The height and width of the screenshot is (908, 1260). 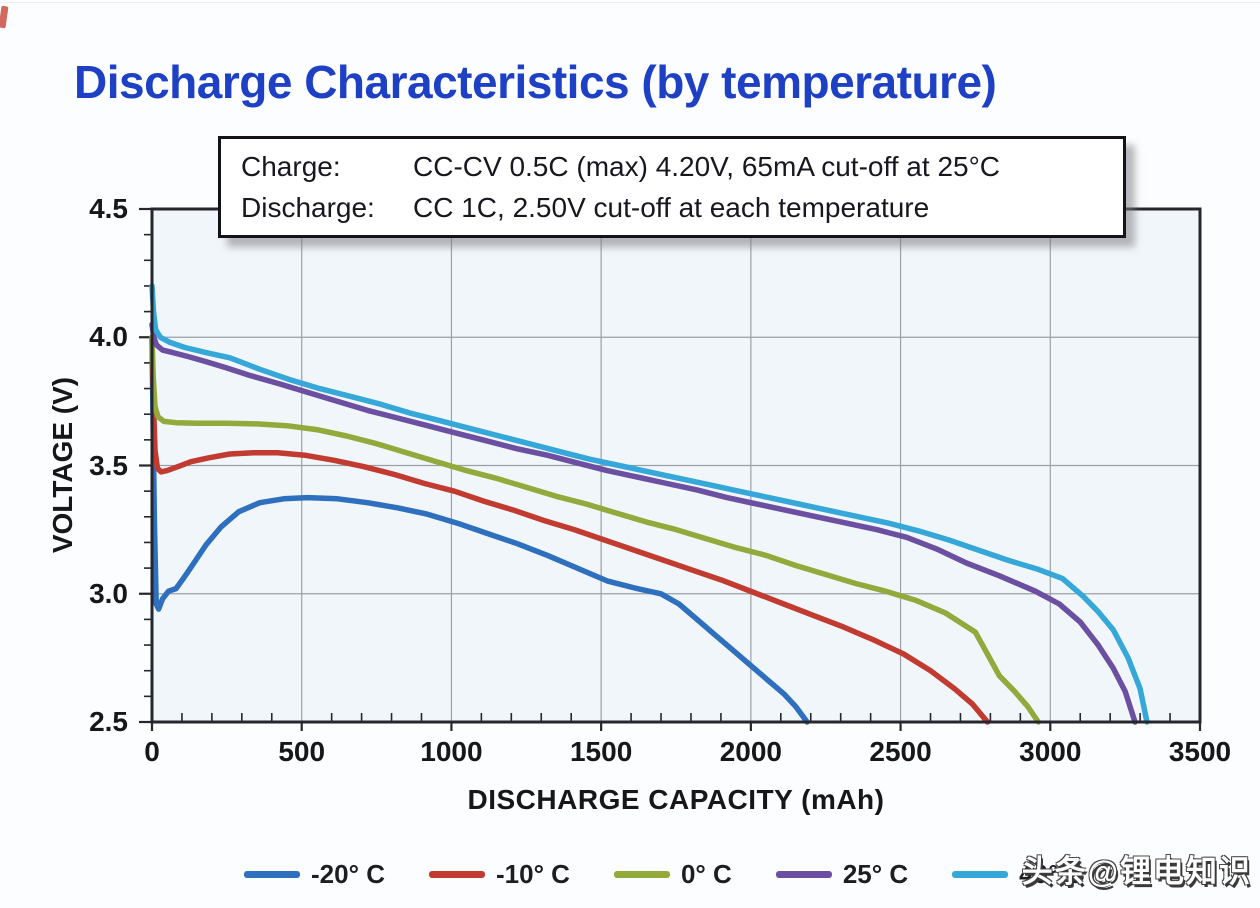 I want to click on slide-edge-line, so click(x=630, y=2).